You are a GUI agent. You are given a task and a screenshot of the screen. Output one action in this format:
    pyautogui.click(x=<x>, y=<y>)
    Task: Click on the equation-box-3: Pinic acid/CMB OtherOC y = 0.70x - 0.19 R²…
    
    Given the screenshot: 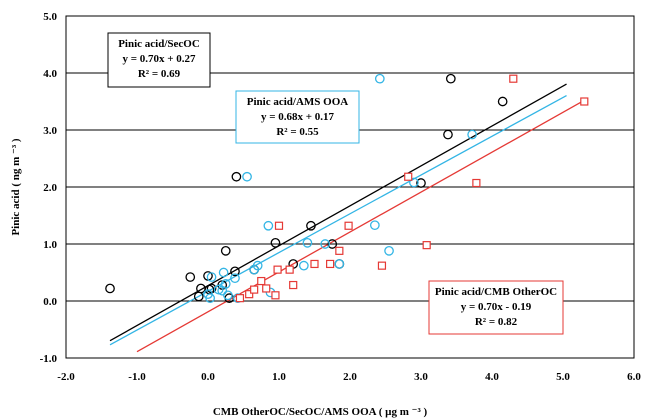 What is the action you would take?
    pyautogui.click(x=496, y=307)
    